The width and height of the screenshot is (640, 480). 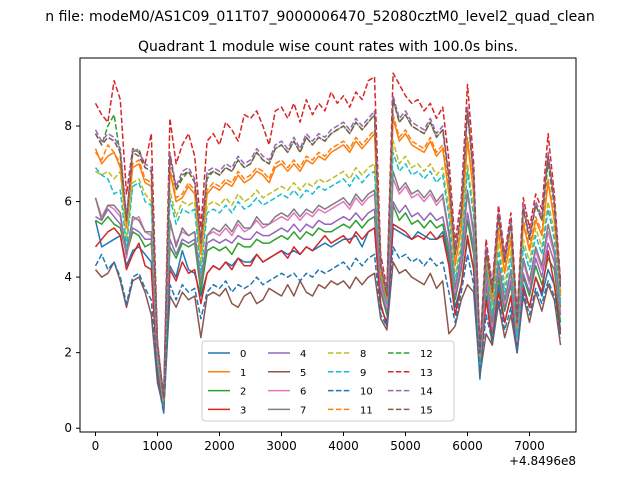 What do you see at coordinates (68, 353) in the screenshot?
I see `y-tick-label: 2` at bounding box center [68, 353].